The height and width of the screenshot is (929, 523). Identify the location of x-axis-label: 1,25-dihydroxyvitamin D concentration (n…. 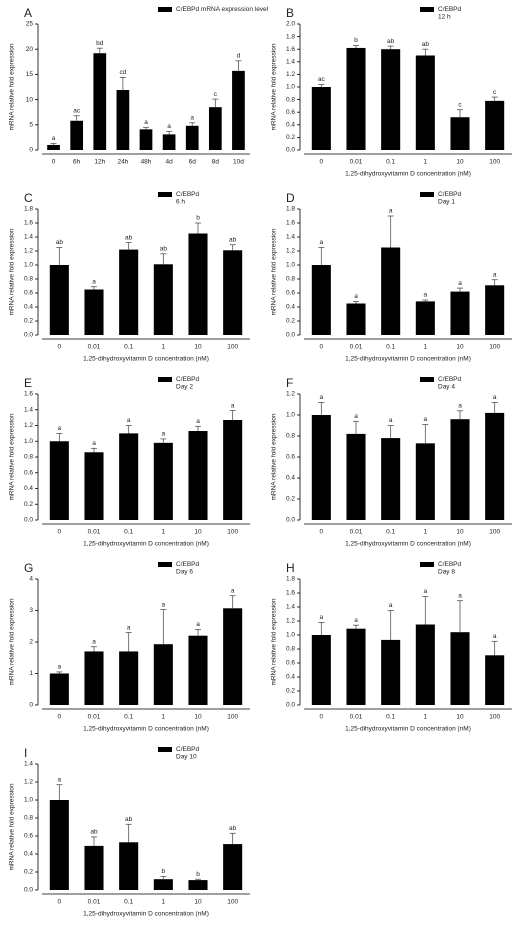
(146, 544).